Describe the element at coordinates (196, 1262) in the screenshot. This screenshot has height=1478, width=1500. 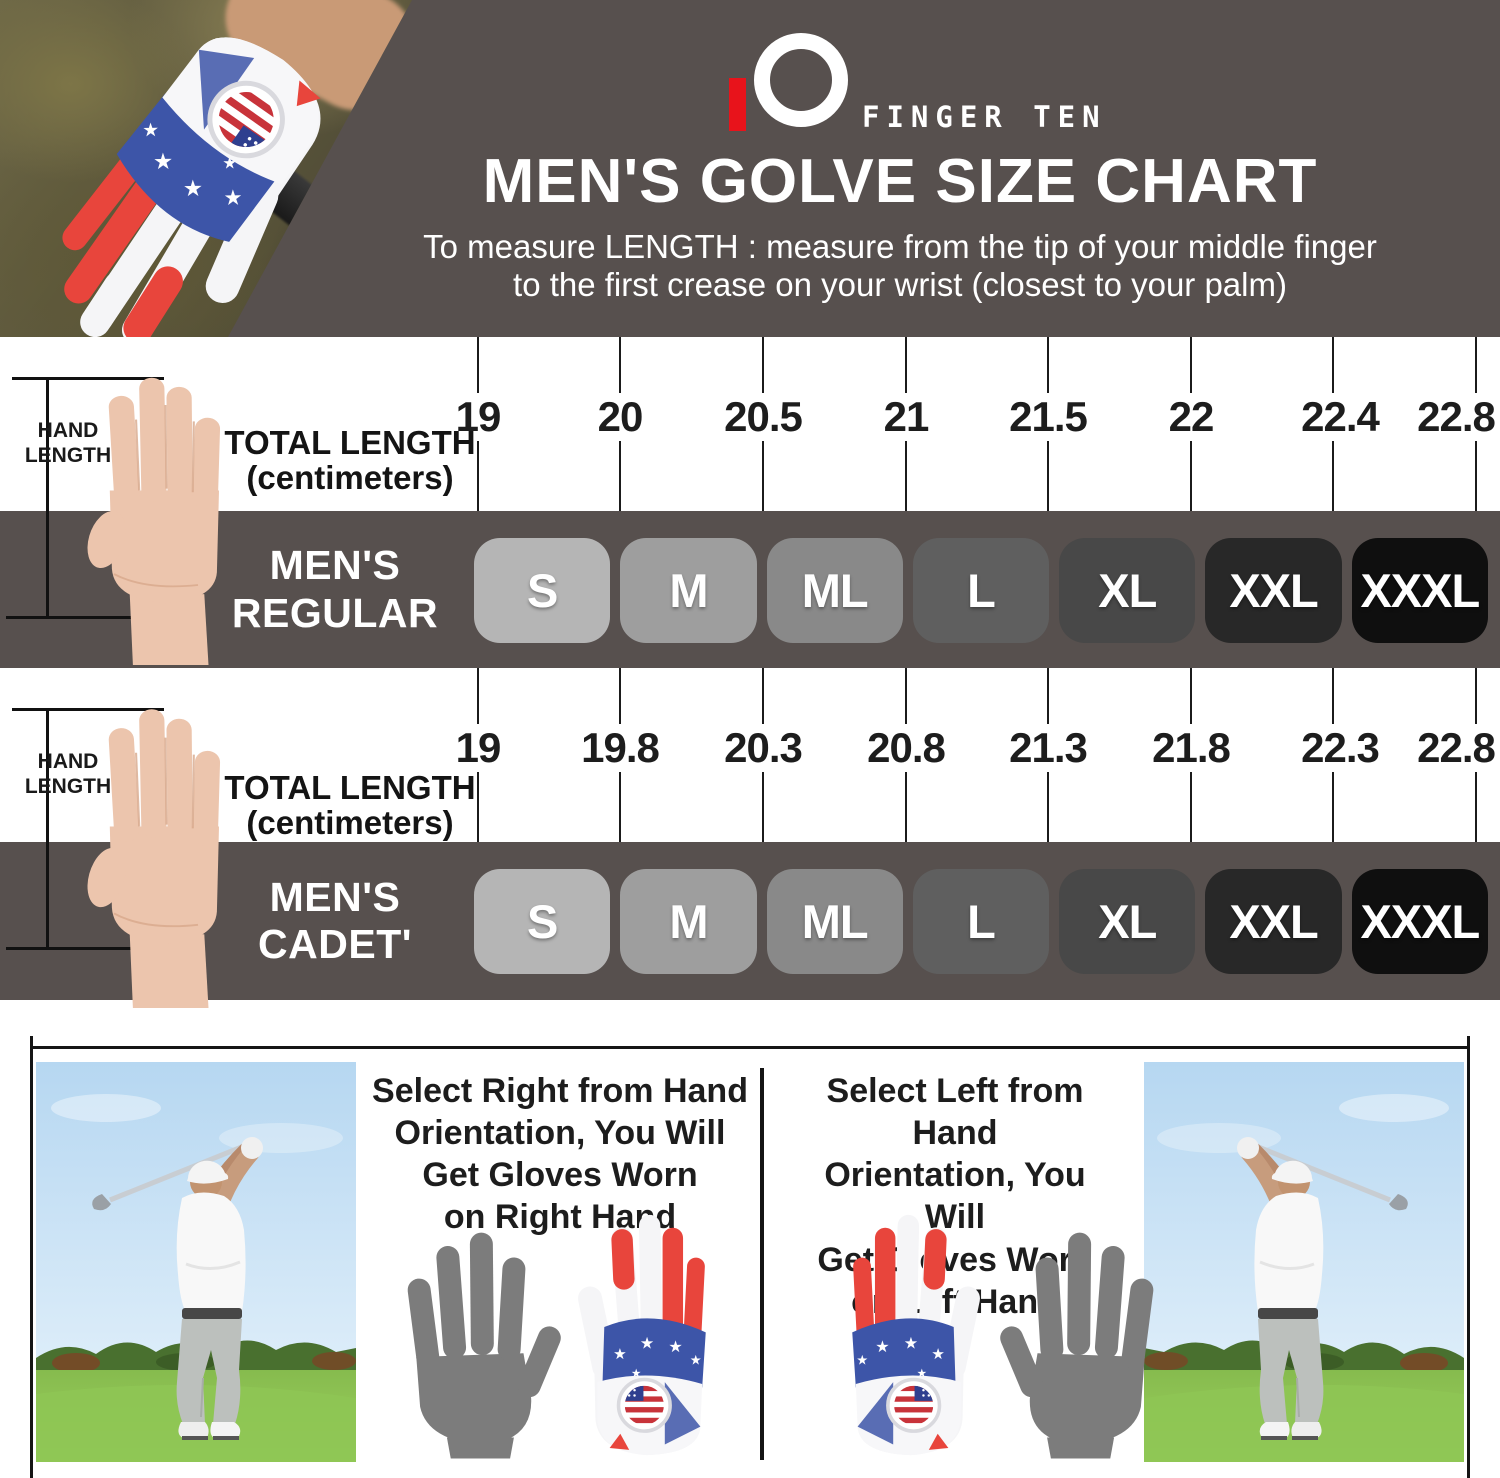
I see `golfer-photo-left` at that location.